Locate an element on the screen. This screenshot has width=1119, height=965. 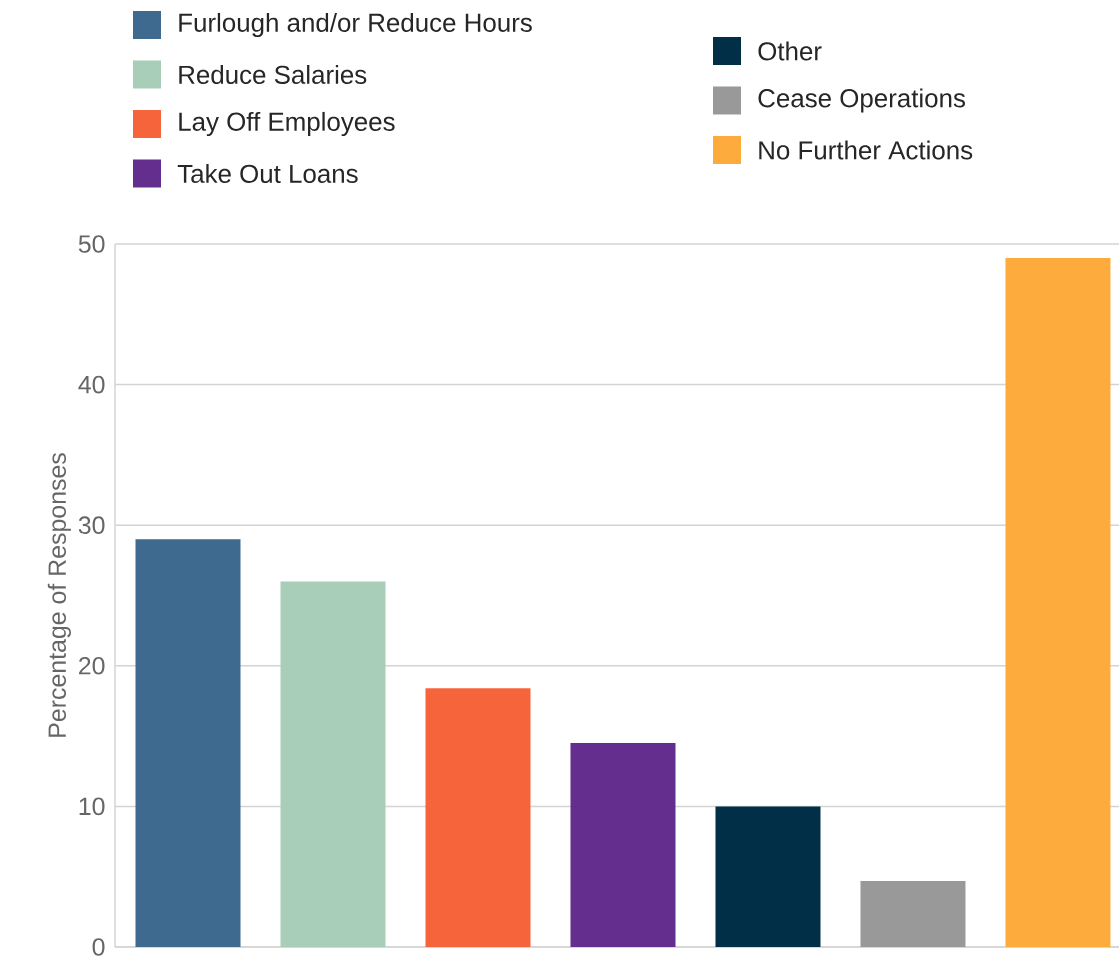
legend-label: Lay Off Employees is located at coordinates (287, 124).